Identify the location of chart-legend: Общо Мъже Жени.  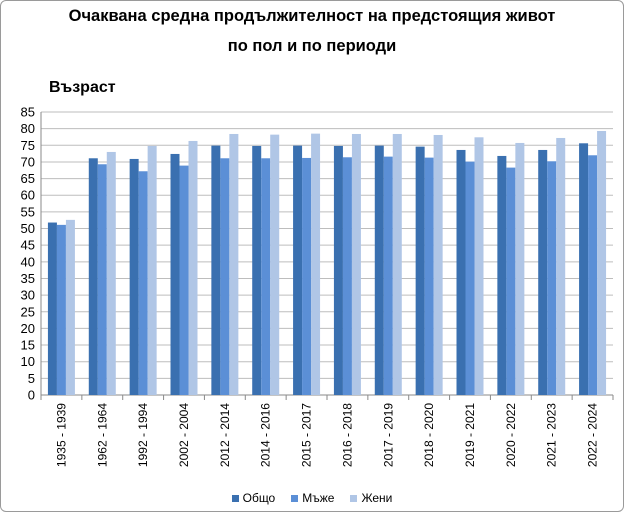
(312, 498).